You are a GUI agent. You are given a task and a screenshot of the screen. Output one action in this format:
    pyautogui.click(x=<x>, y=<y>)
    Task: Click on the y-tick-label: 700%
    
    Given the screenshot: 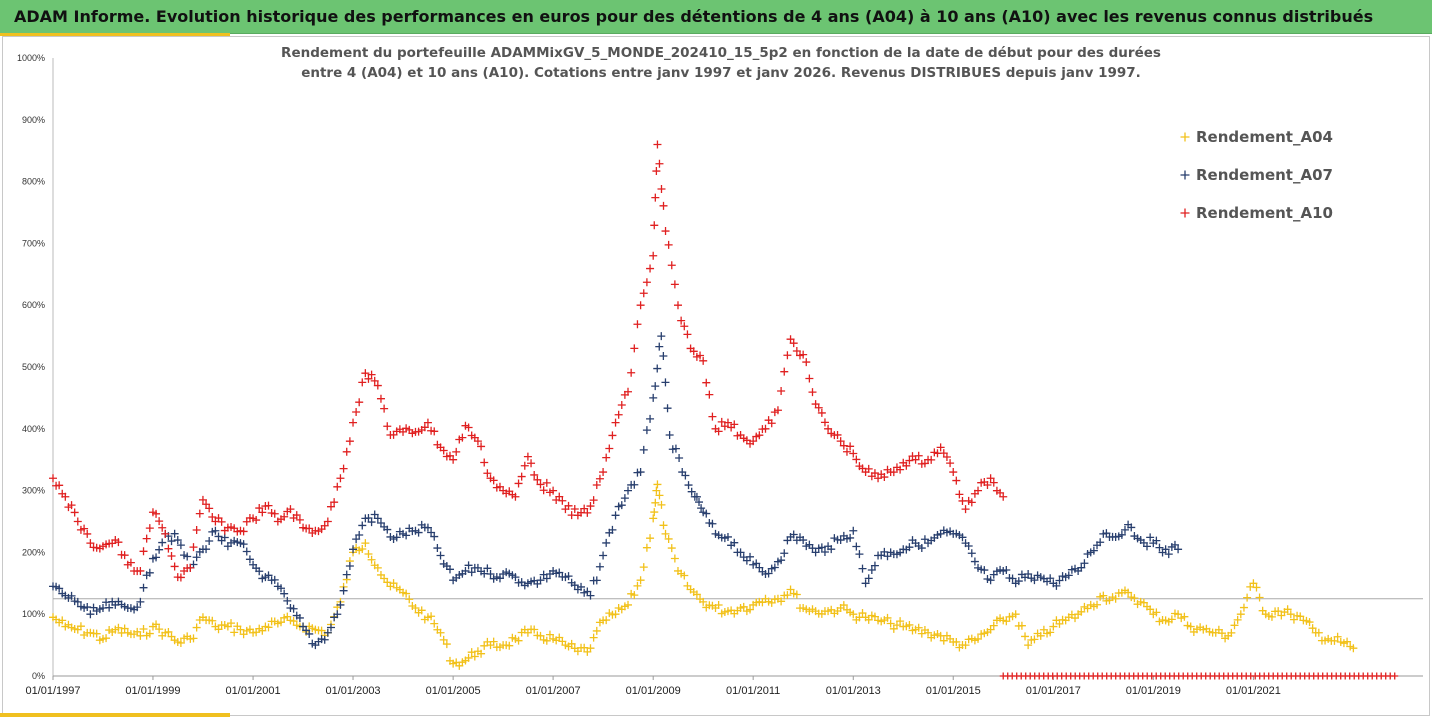 What is the action you would take?
    pyautogui.click(x=33, y=243)
    